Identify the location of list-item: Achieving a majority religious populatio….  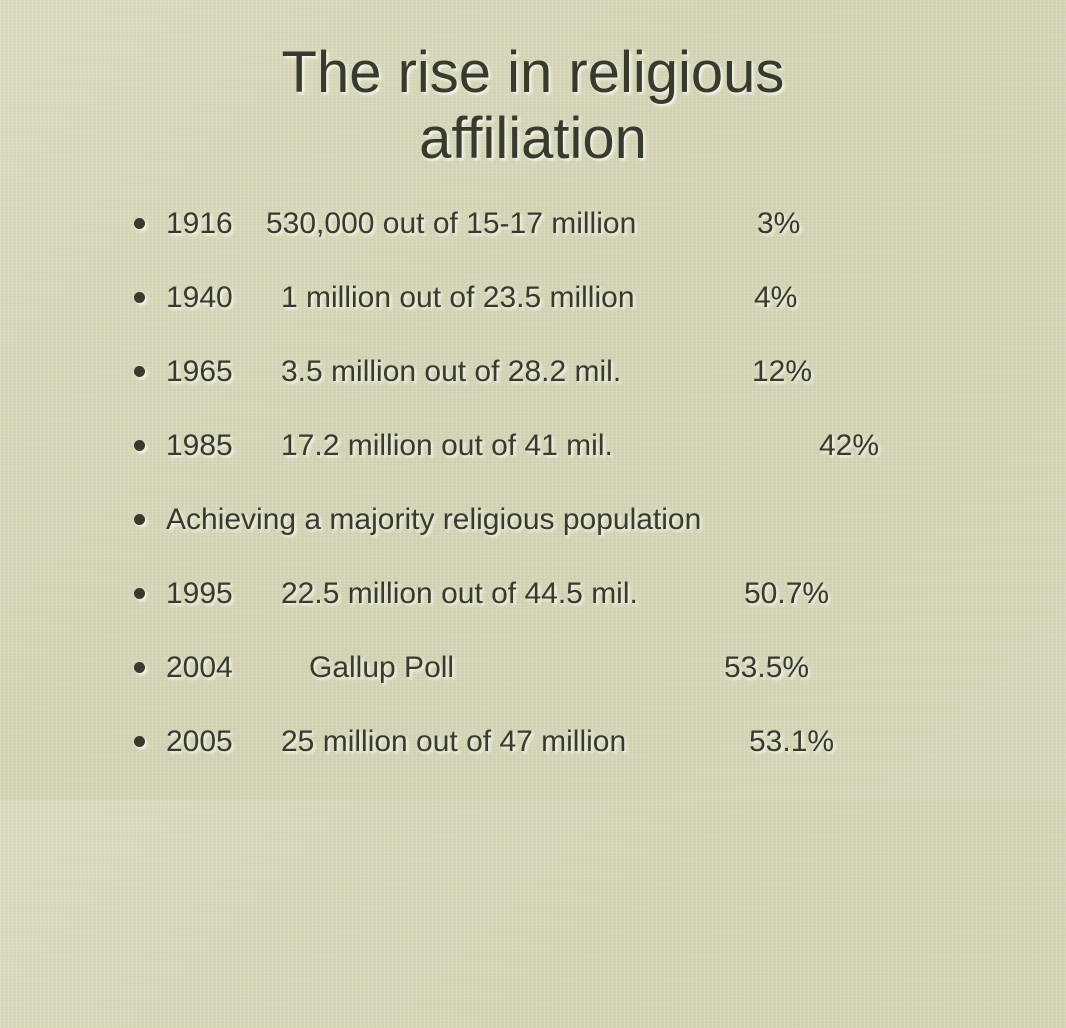
(584, 531).